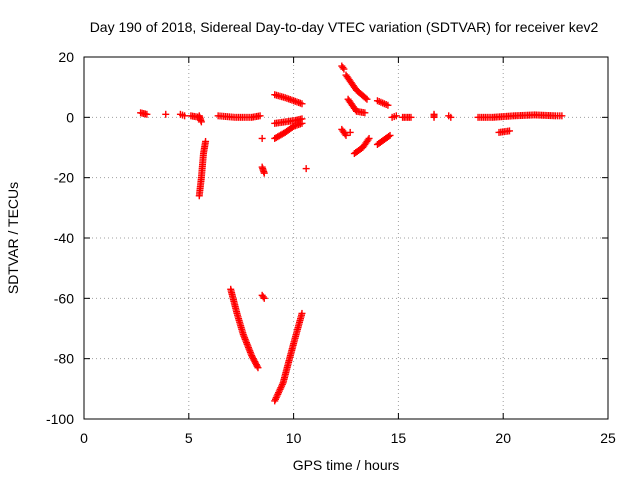 This screenshot has width=640, height=480. Describe the element at coordinates (13, 238) in the screenshot. I see `y-axis-label: SDTVAR / TECUs` at that location.